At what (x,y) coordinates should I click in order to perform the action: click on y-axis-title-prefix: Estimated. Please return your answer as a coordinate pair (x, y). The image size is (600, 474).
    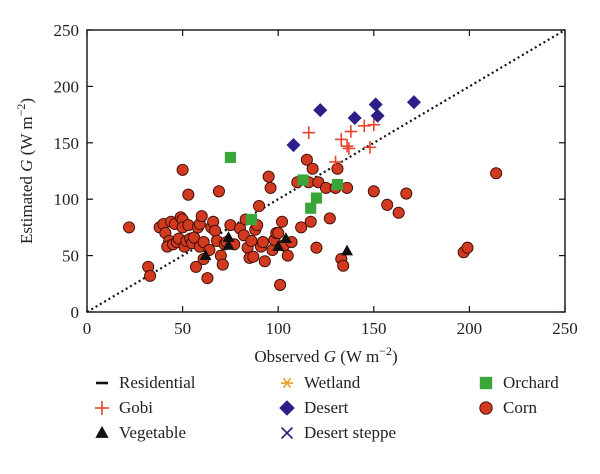
    Looking at the image, I should click on (26, 208).